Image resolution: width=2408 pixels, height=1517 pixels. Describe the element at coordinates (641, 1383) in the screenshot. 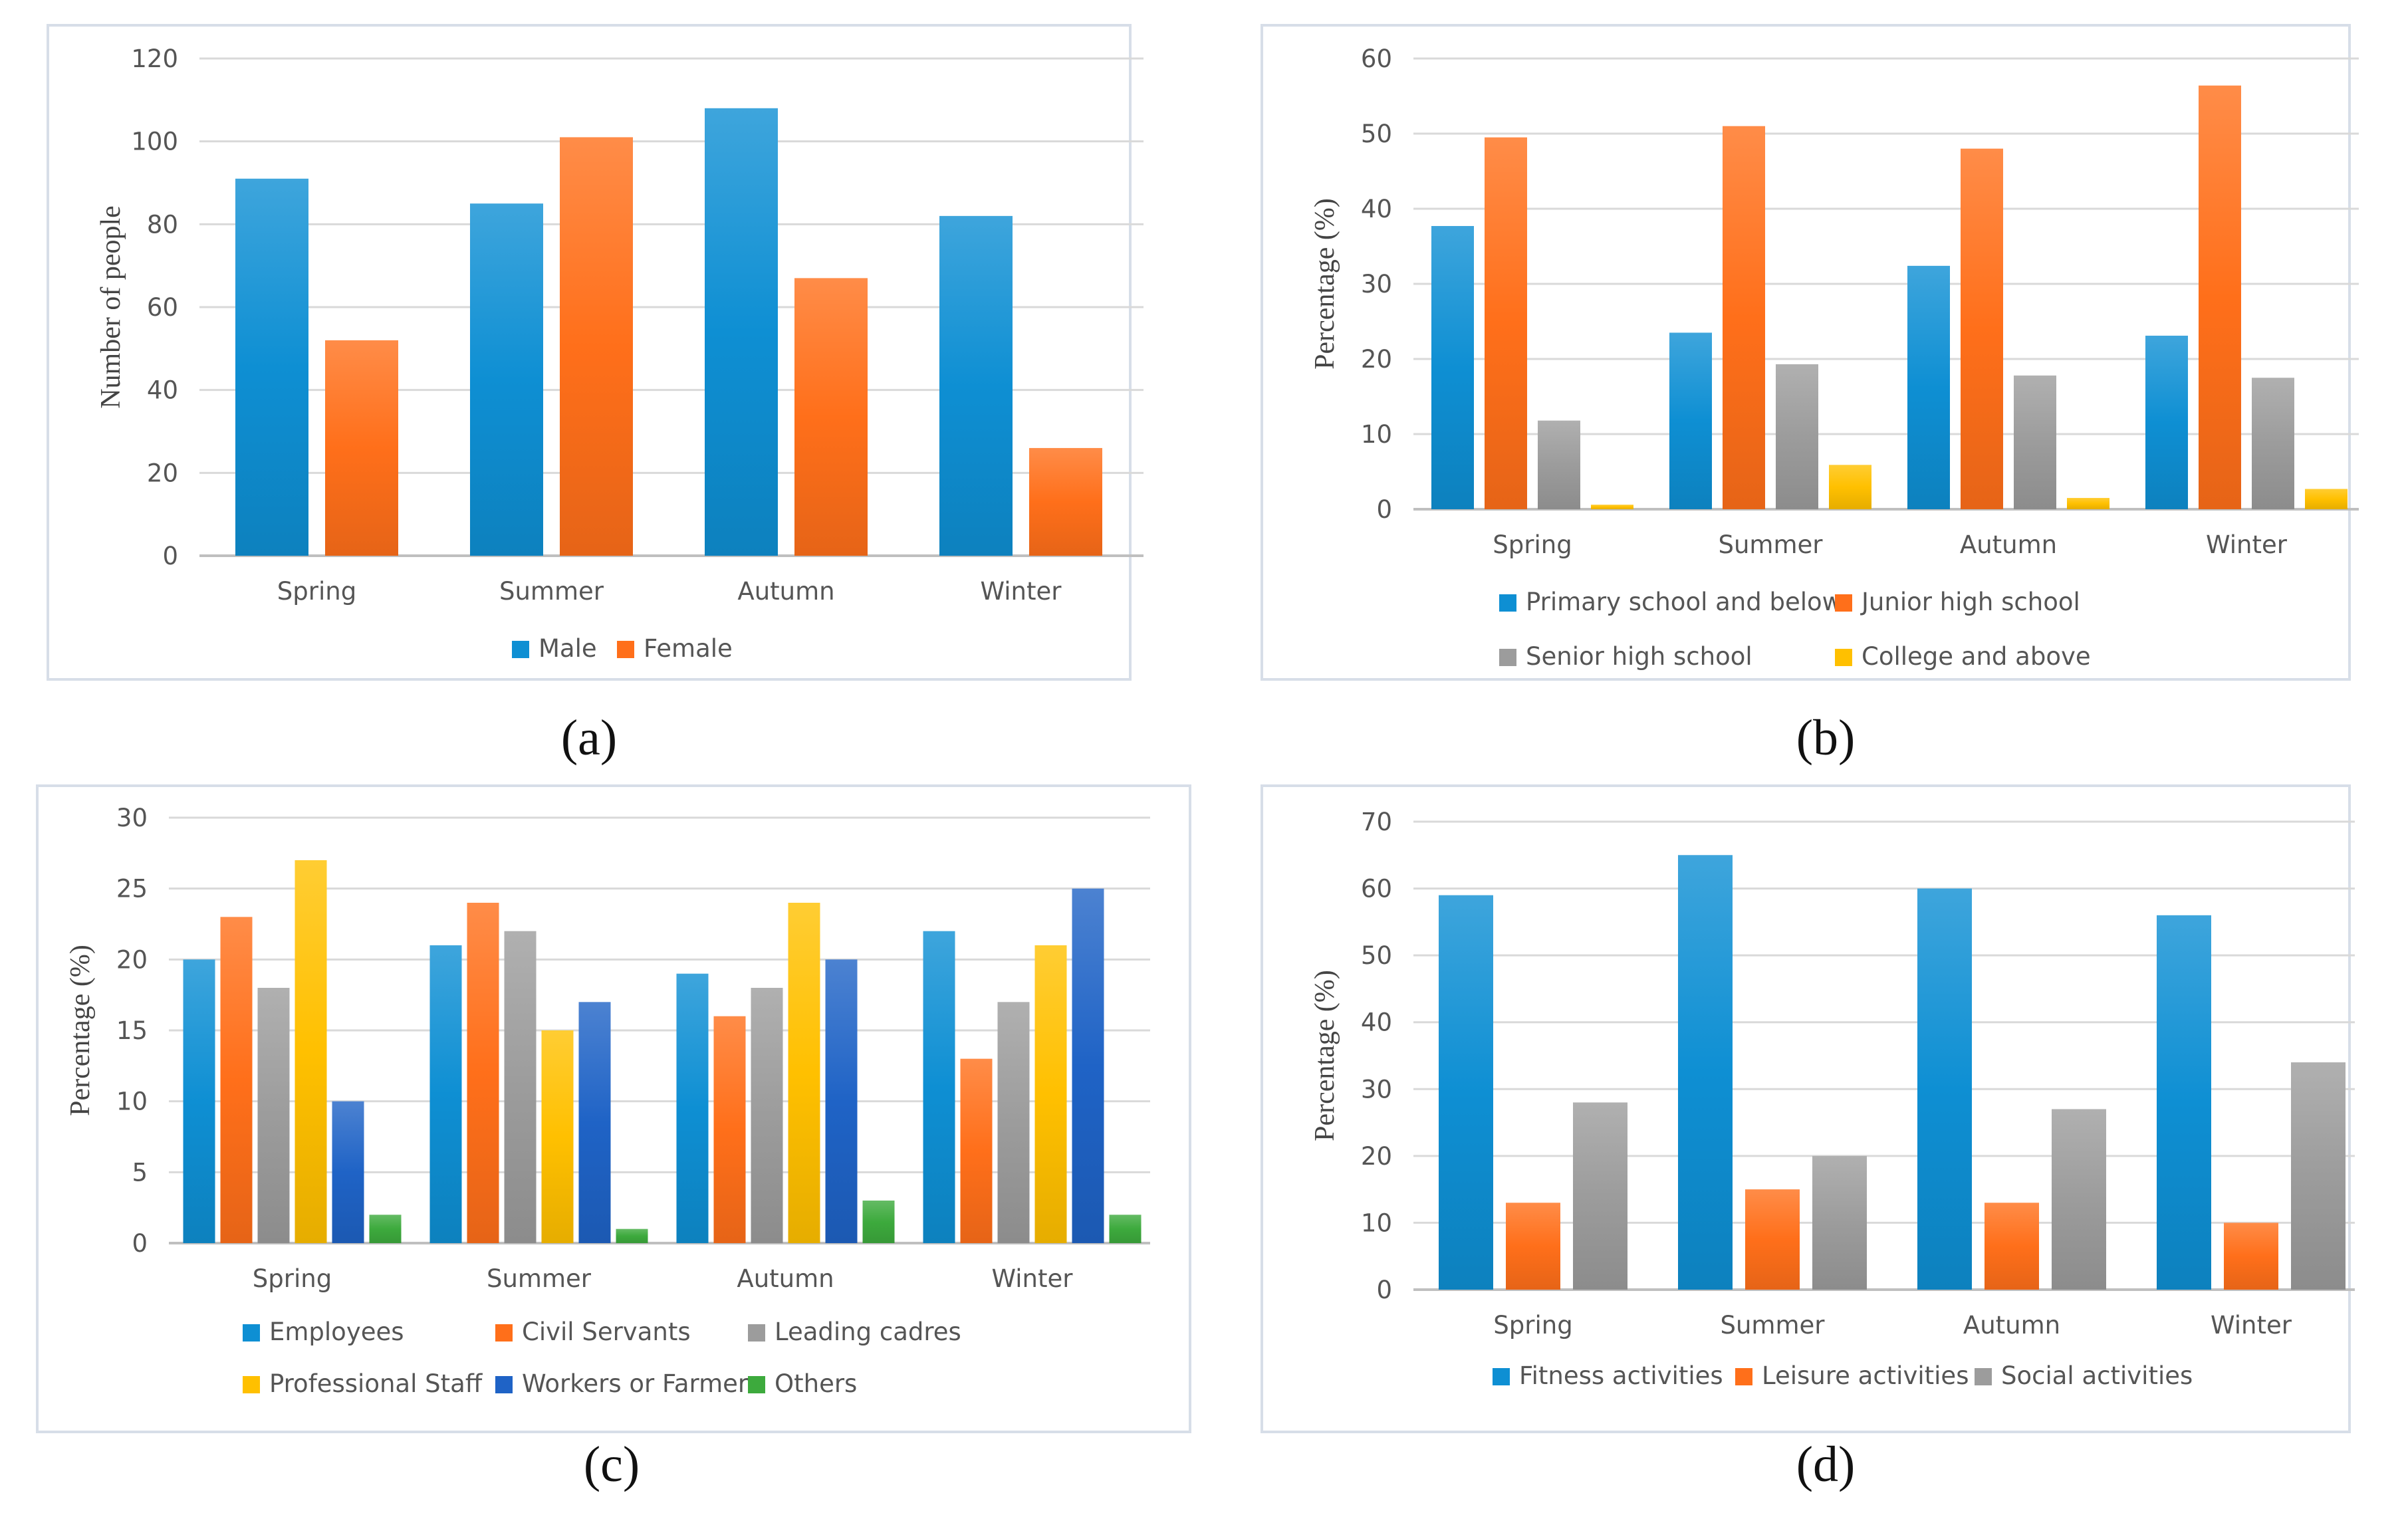

I see `legend-label: Workers or Farmers` at that location.